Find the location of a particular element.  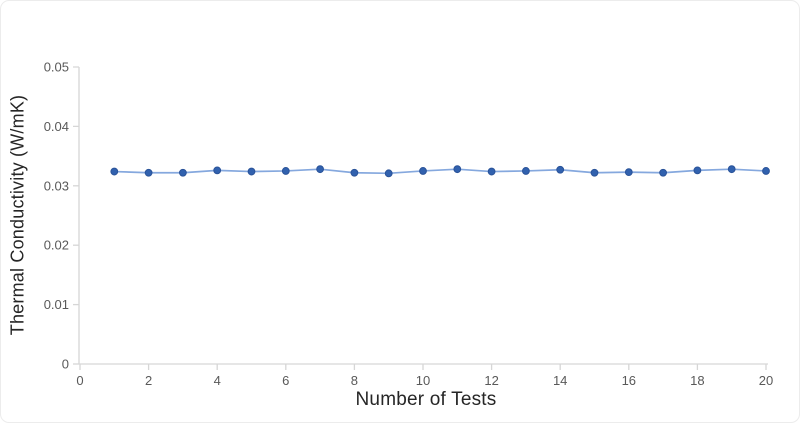

y-tick-label: 0.02 is located at coordinates (56, 245).